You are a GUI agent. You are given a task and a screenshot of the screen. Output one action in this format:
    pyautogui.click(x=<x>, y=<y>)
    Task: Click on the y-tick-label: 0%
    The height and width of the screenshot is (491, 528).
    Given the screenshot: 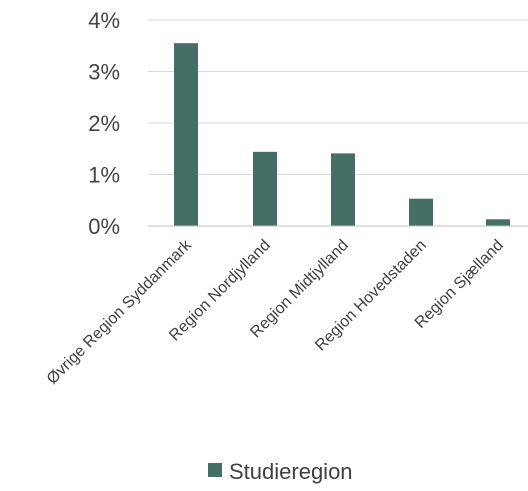 What is the action you would take?
    pyautogui.click(x=104, y=226)
    